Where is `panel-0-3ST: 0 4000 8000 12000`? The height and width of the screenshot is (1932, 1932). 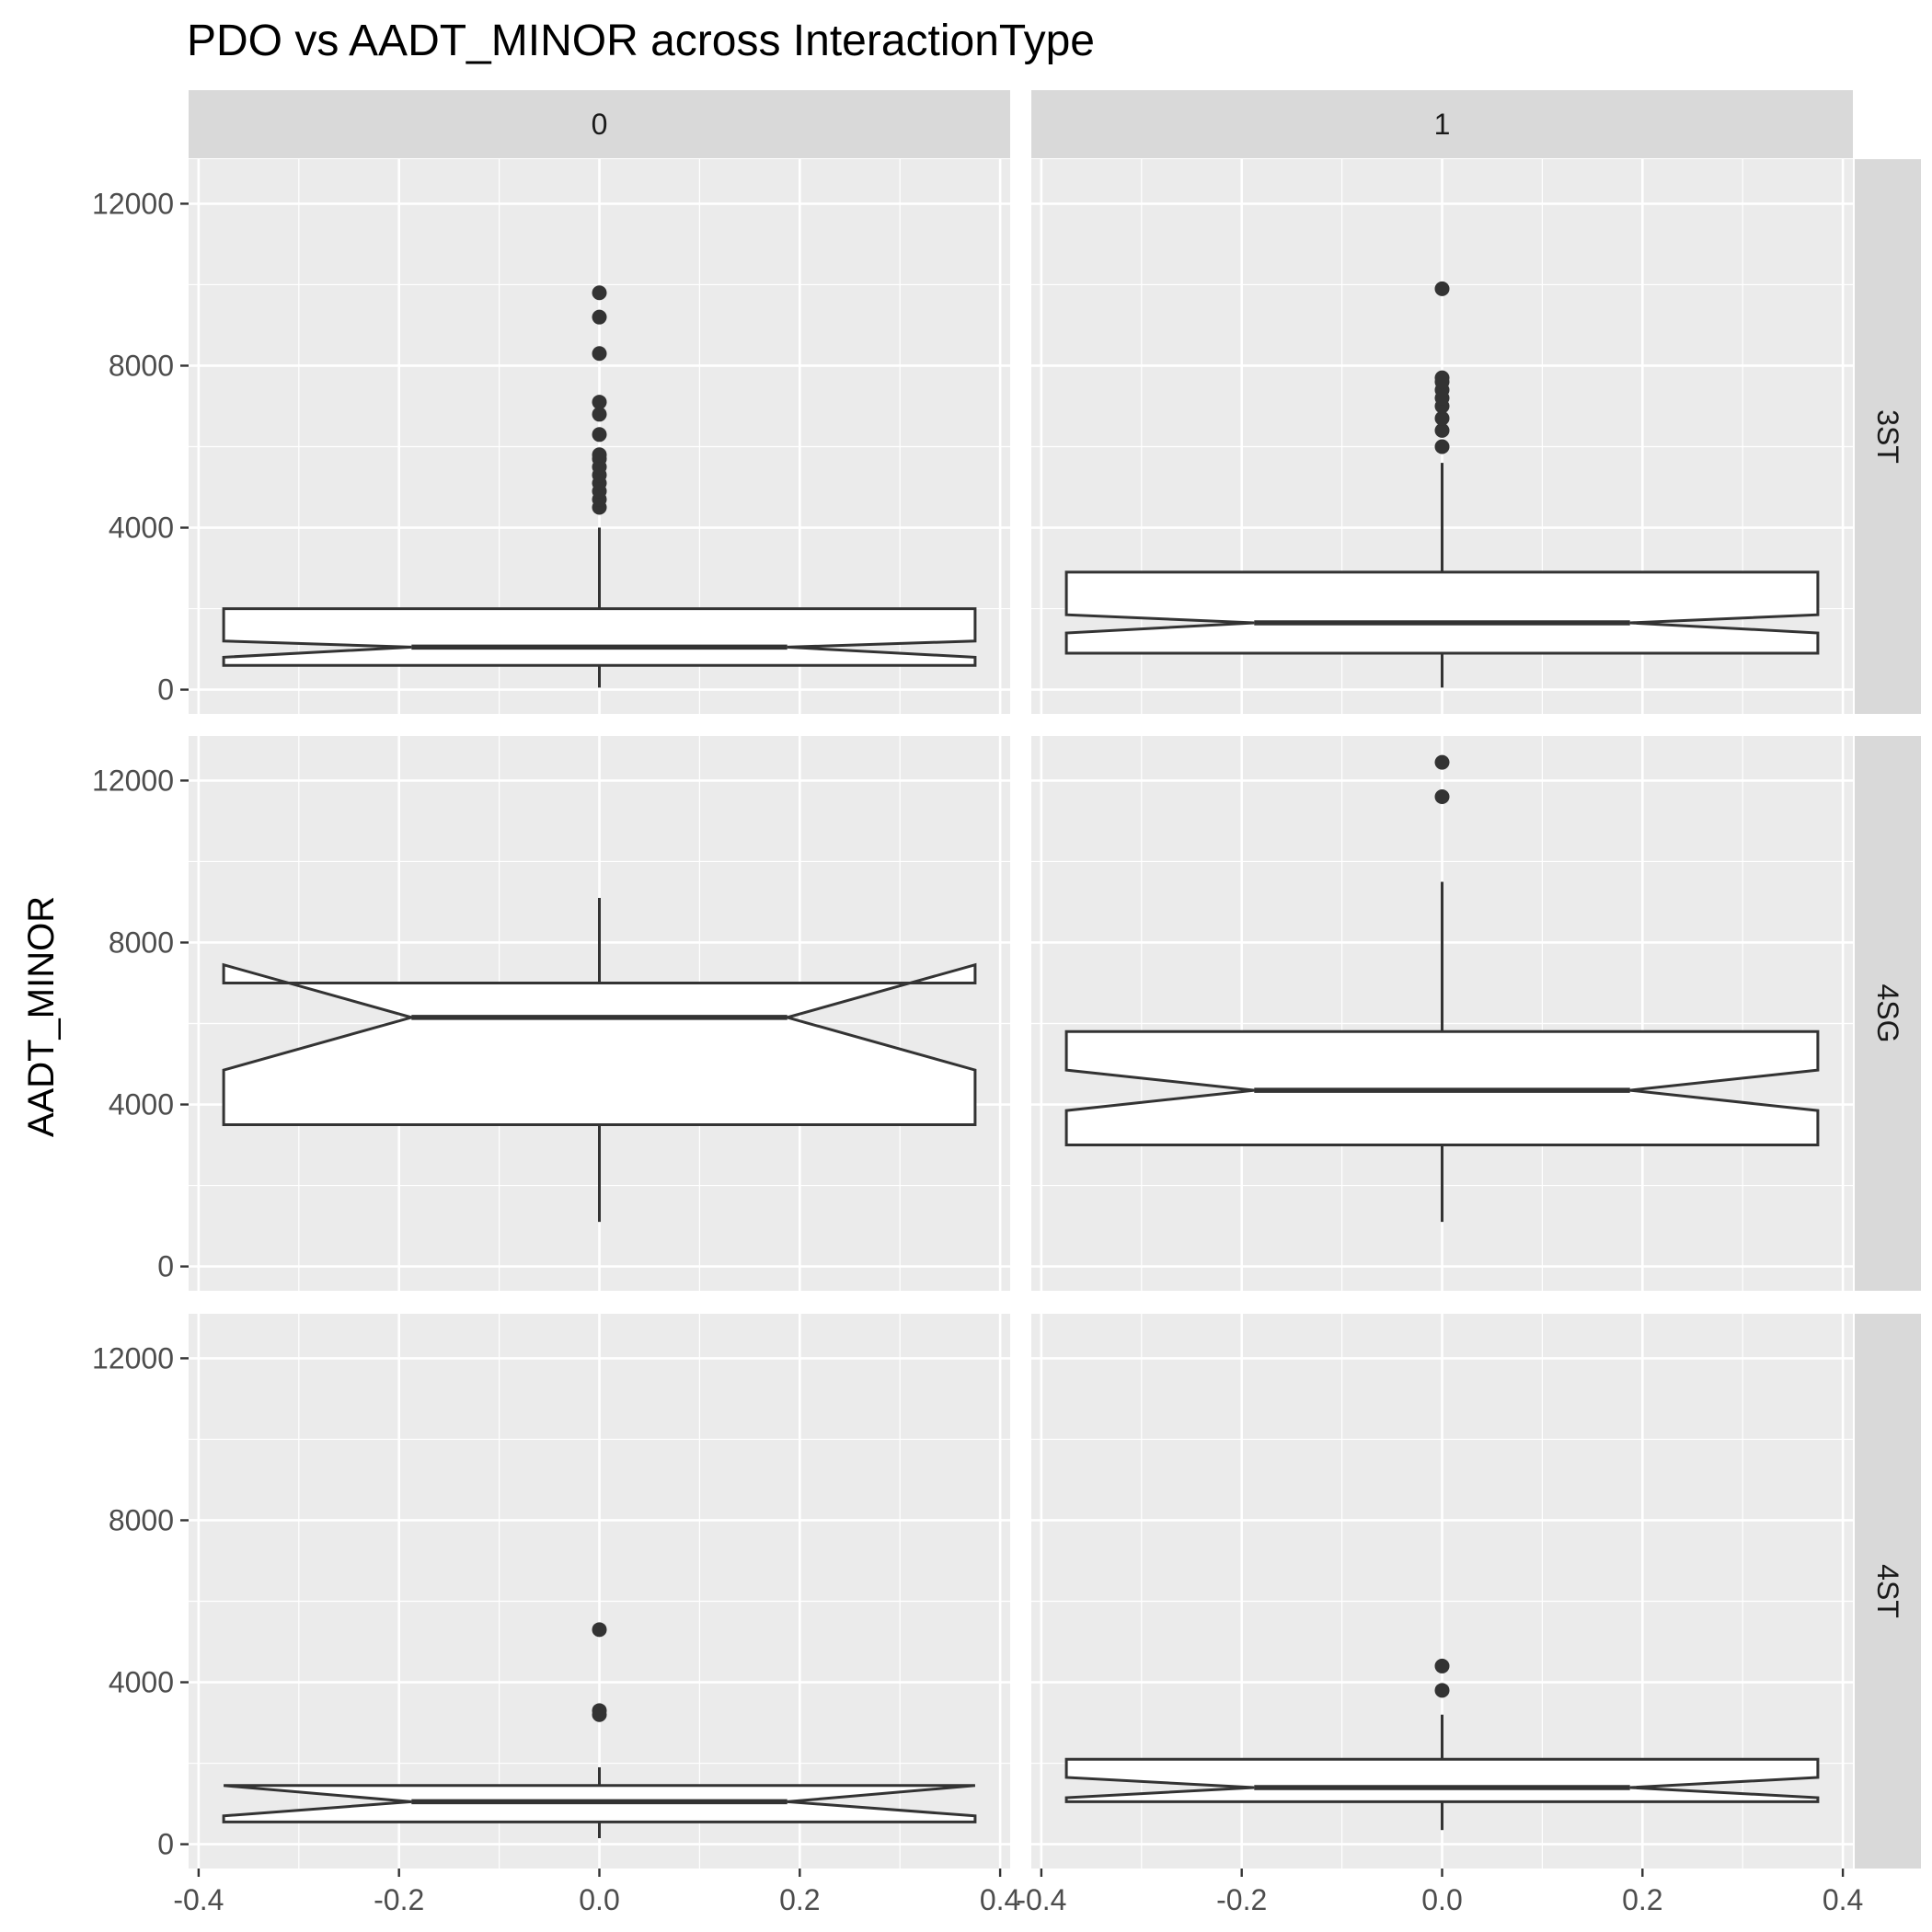 panel-0-3ST: 0 4000 8000 12000 is located at coordinates (551, 436).